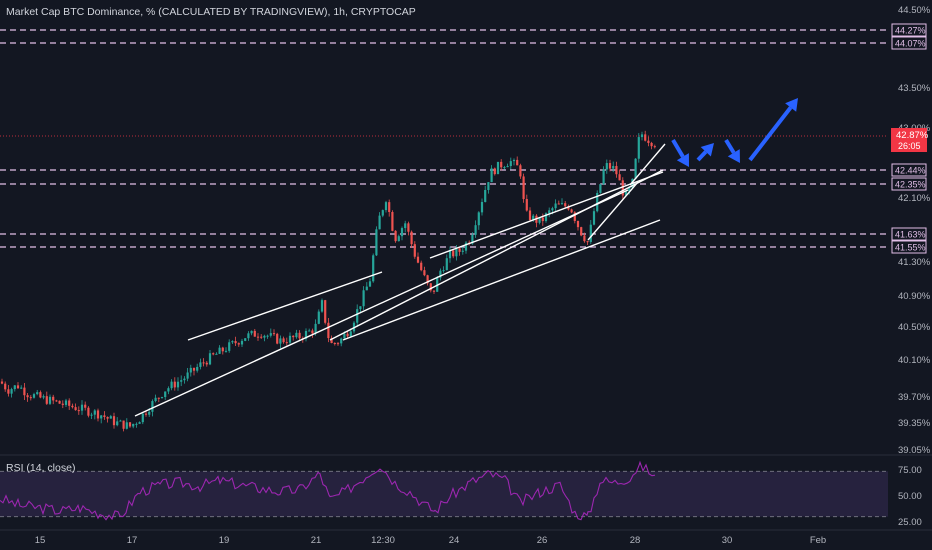  I want to click on y-tick-label: 39.70%, so click(914, 397).